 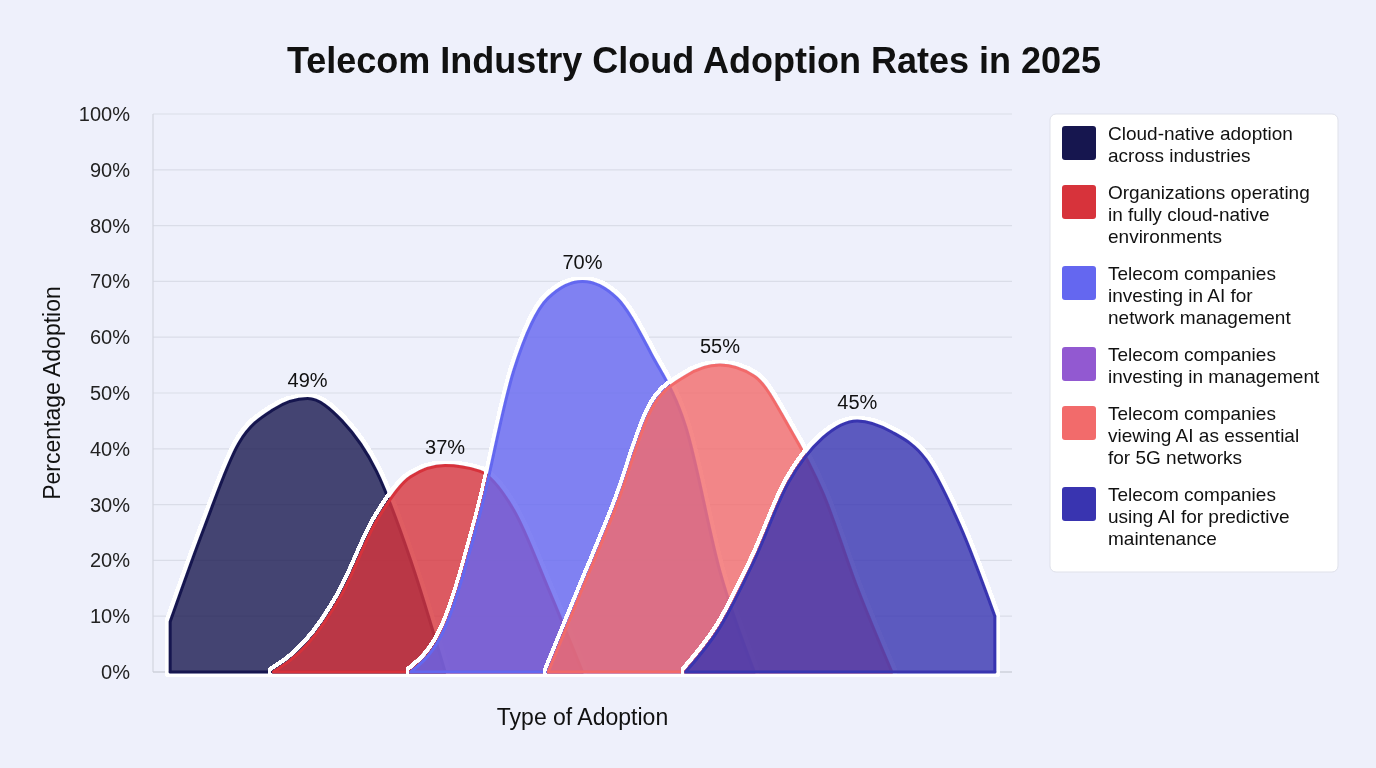 I want to click on data-label: 45%, so click(x=857, y=401).